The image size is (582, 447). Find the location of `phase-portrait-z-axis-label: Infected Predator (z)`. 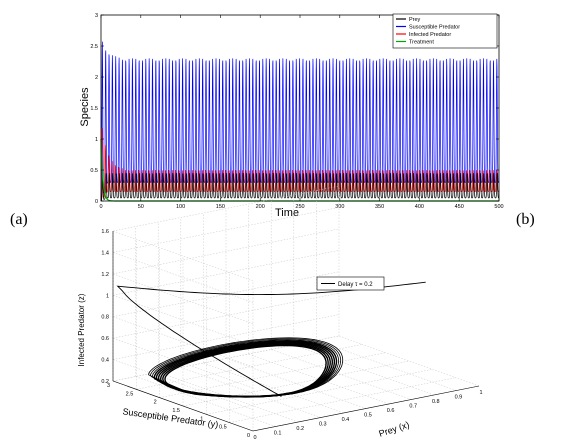

phase-portrait-z-axis-label: Infected Predator (z) is located at coordinates (81, 329).